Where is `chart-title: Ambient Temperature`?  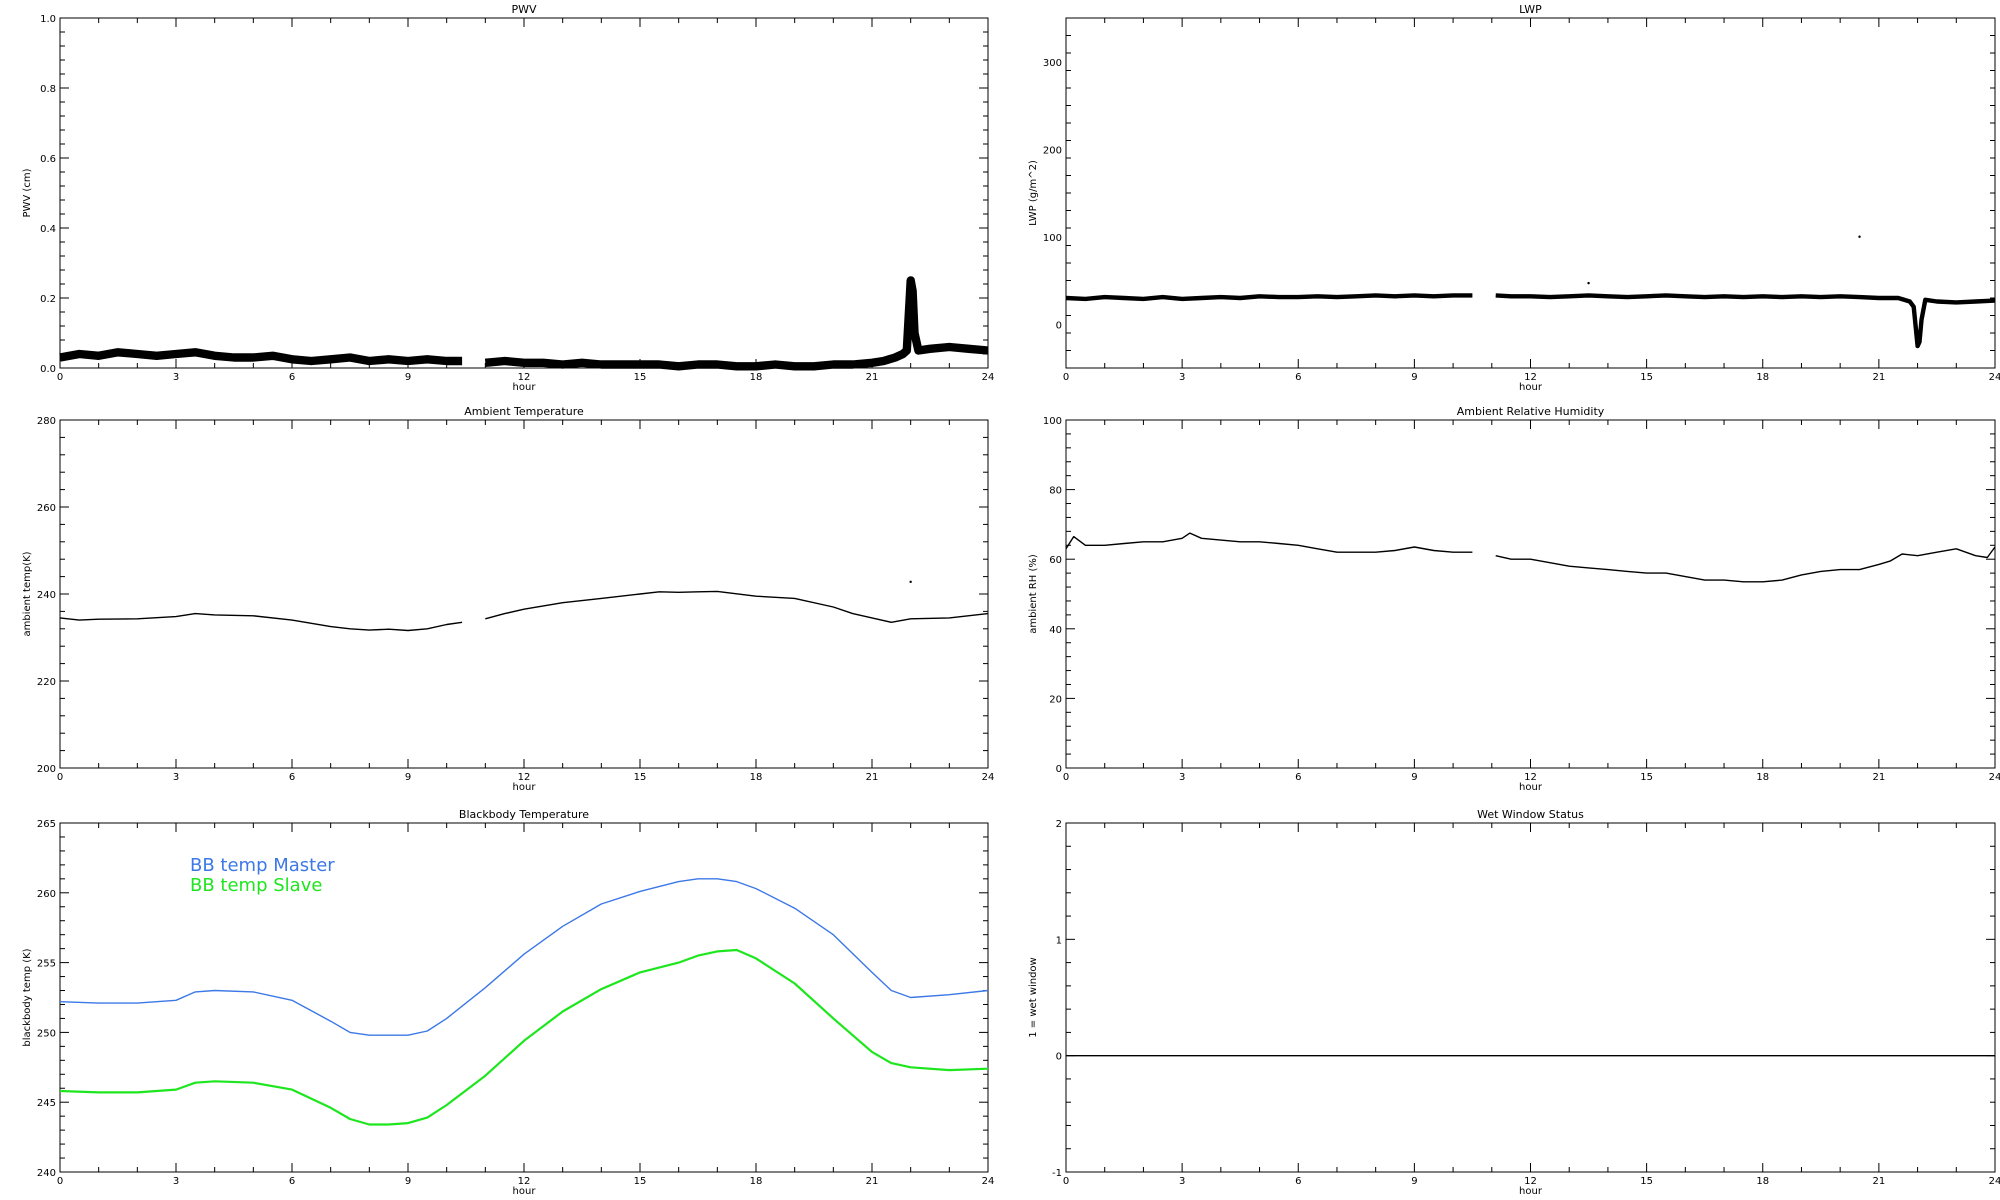 chart-title: Ambient Temperature is located at coordinates (524, 411).